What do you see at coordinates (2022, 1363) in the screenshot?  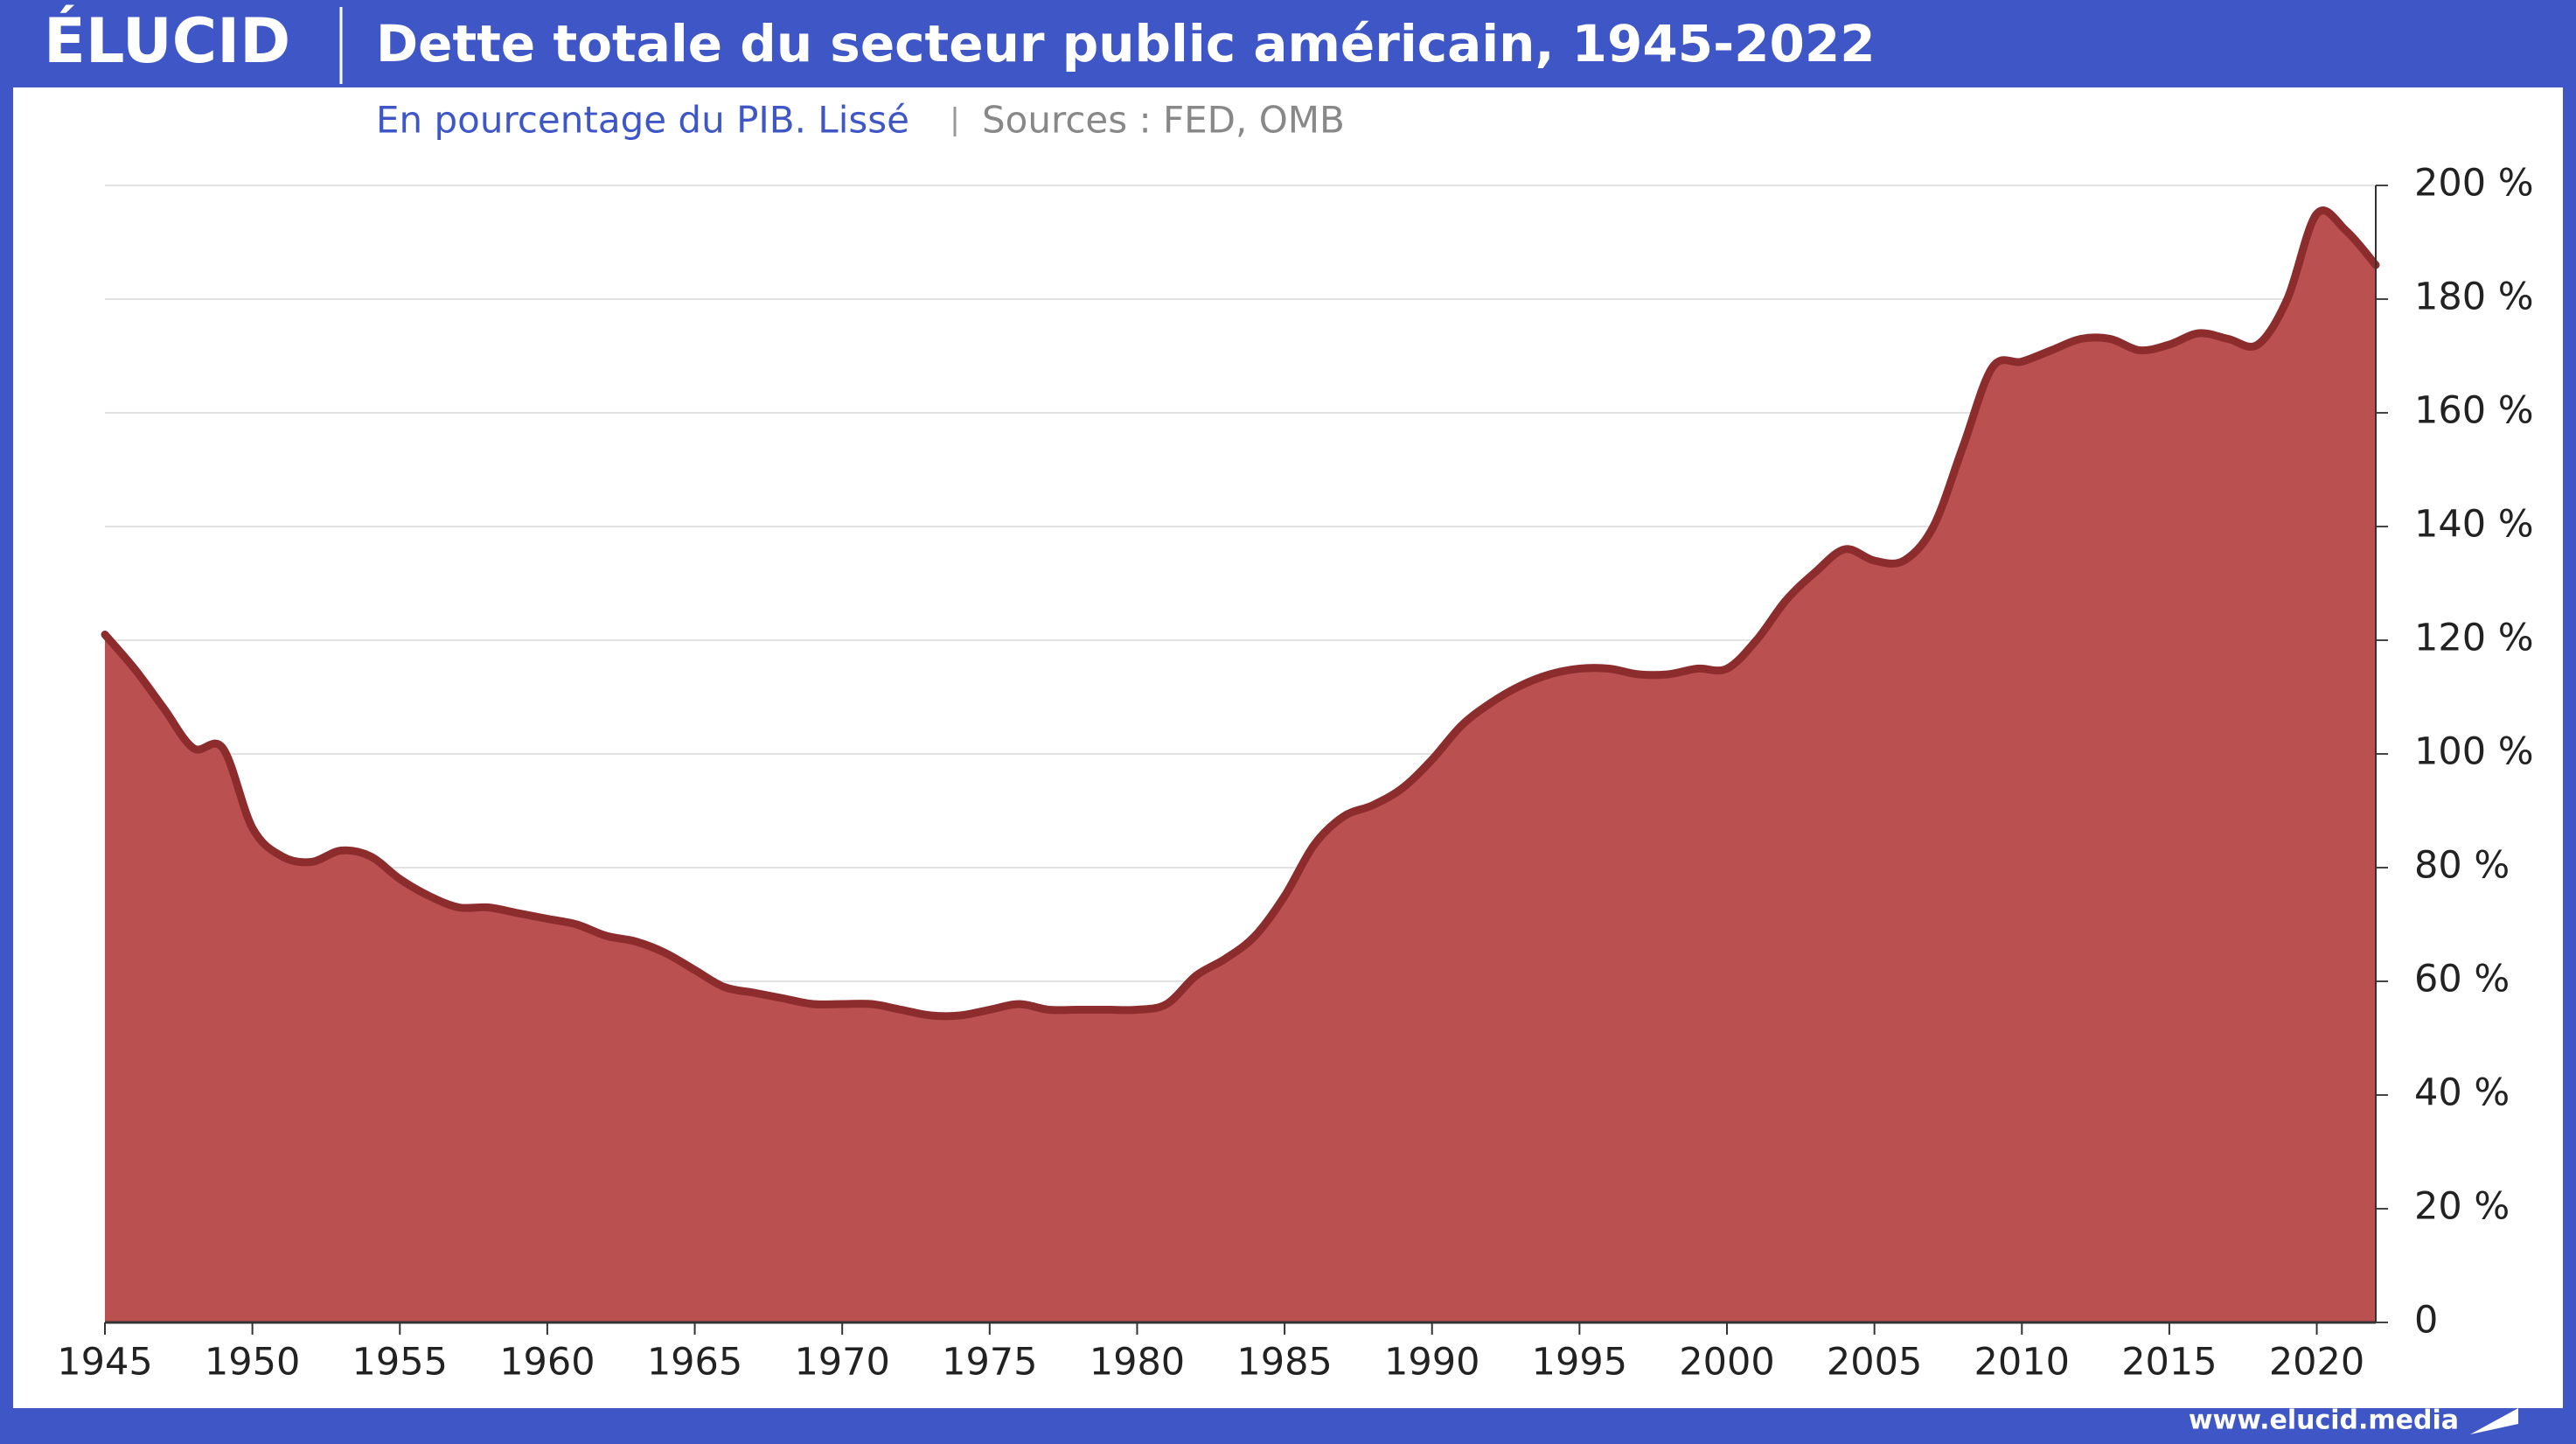 I see `x-tick-label: 2010` at bounding box center [2022, 1363].